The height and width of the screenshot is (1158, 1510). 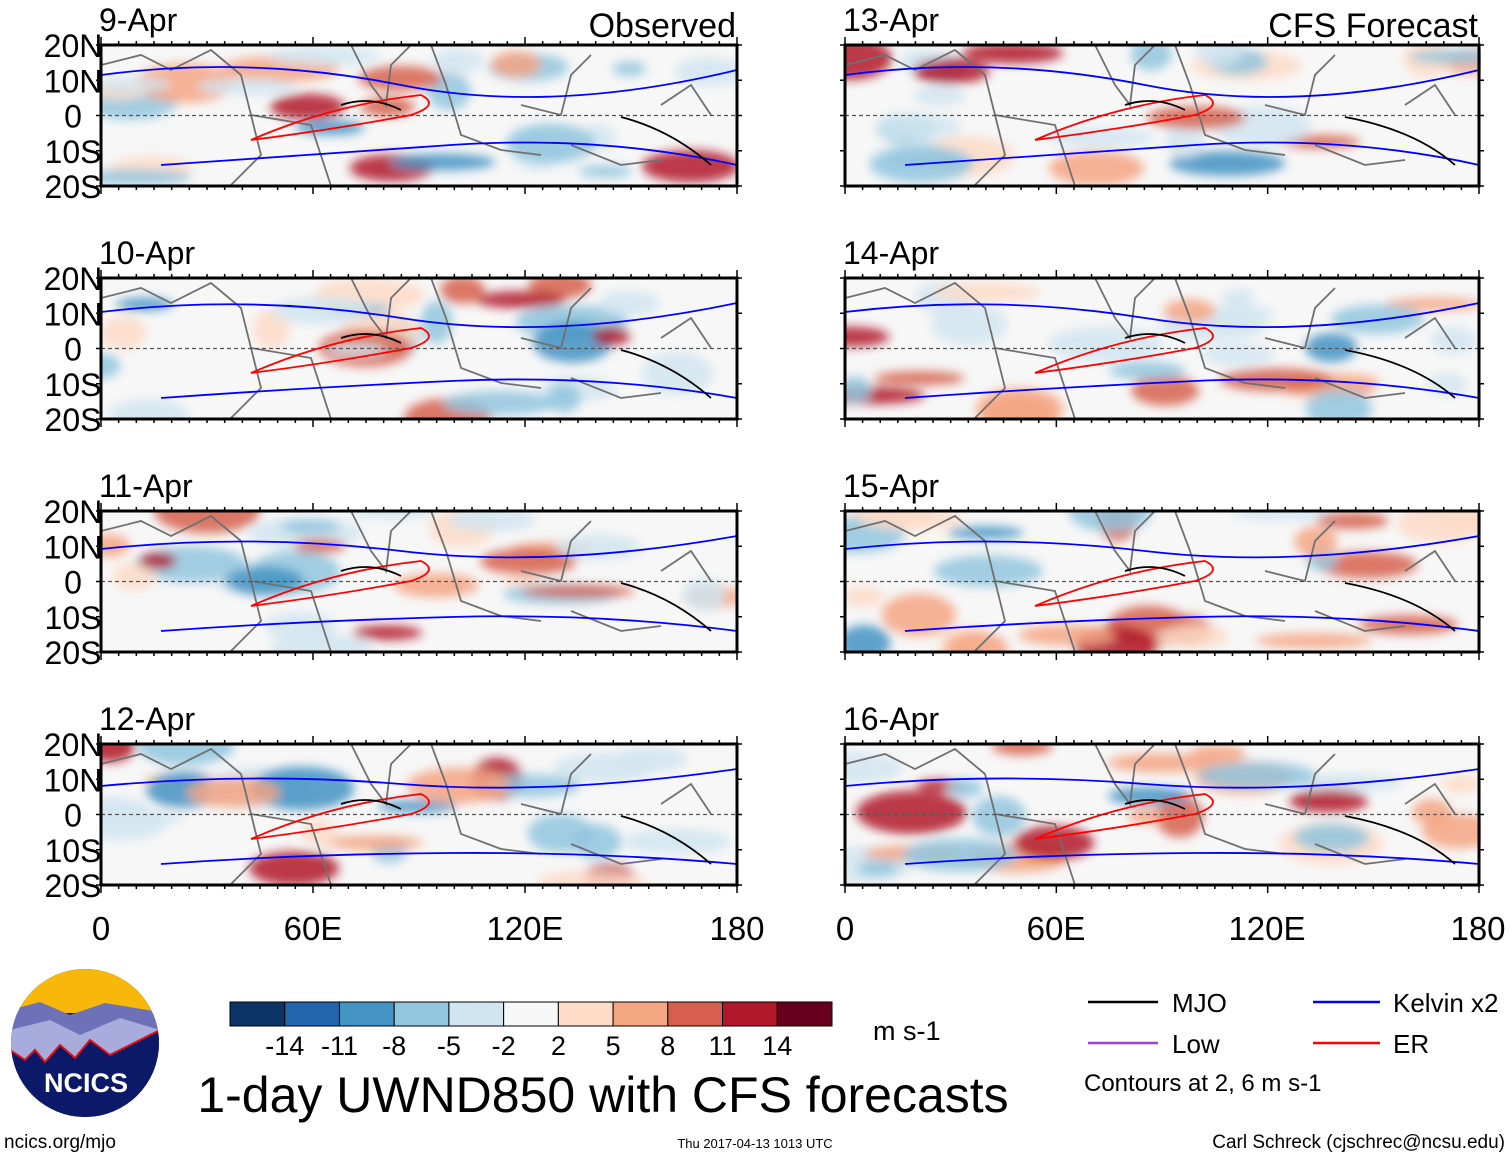 I want to click on map-panel: 13-Apr, so click(x=1162, y=98).